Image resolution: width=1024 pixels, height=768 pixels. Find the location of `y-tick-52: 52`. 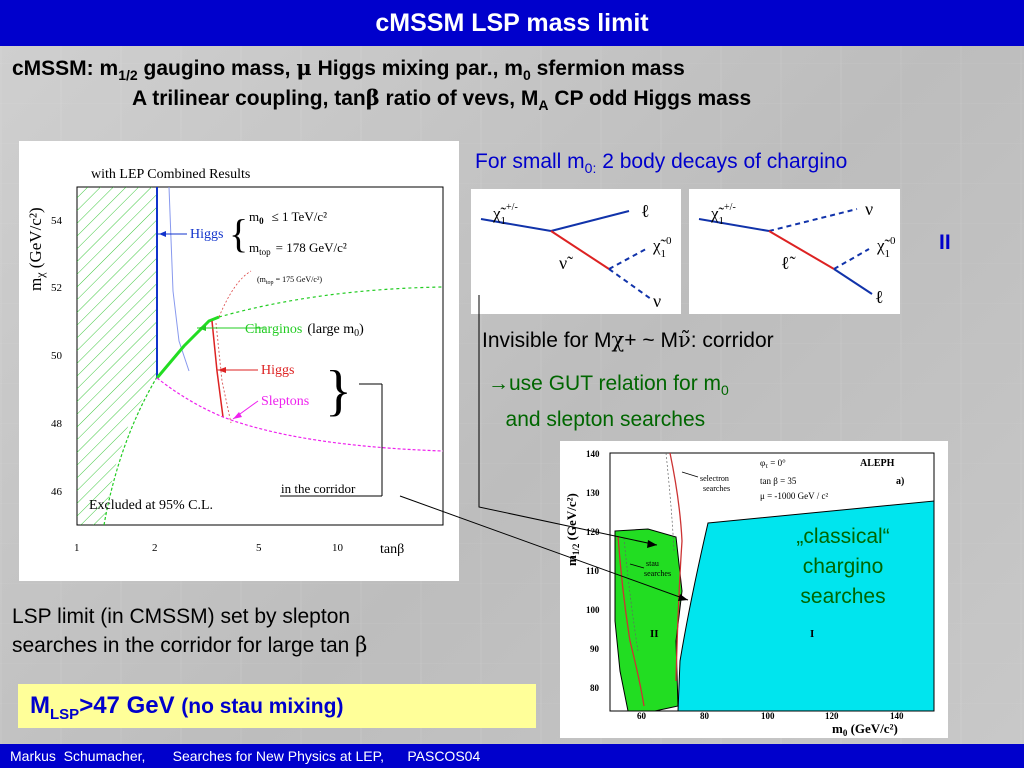

y-tick-52: 52 is located at coordinates (56, 288).